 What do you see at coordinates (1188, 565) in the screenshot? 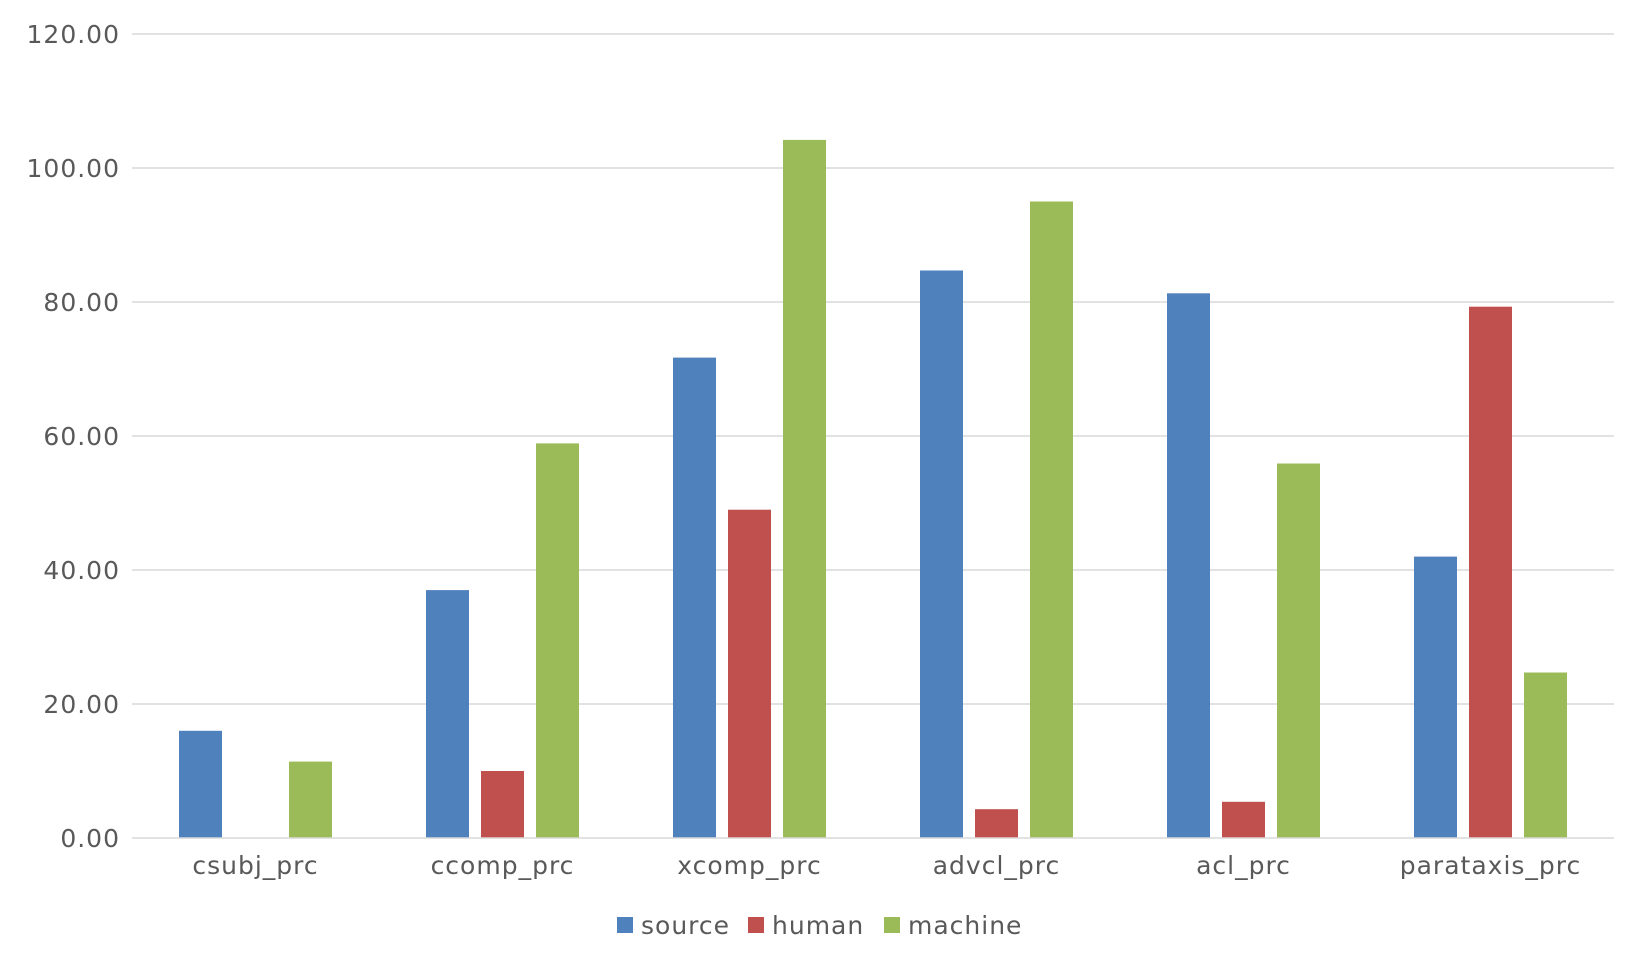
I see `bar-source-acl_prc` at bounding box center [1188, 565].